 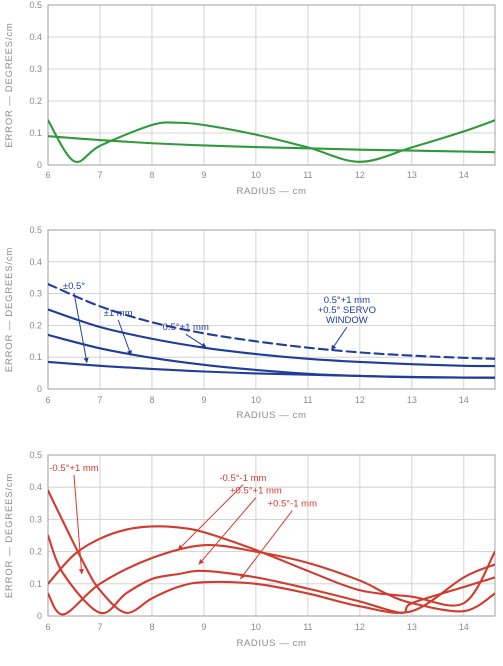 What do you see at coordinates (242, 478) in the screenshot?
I see `annotation-label: -0.5°-1 mm` at bounding box center [242, 478].